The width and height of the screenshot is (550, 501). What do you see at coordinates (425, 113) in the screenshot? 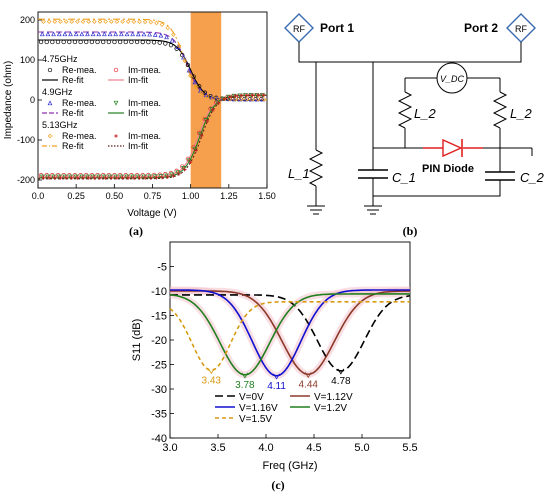
I see `l2-left-label: L_2` at bounding box center [425, 113].